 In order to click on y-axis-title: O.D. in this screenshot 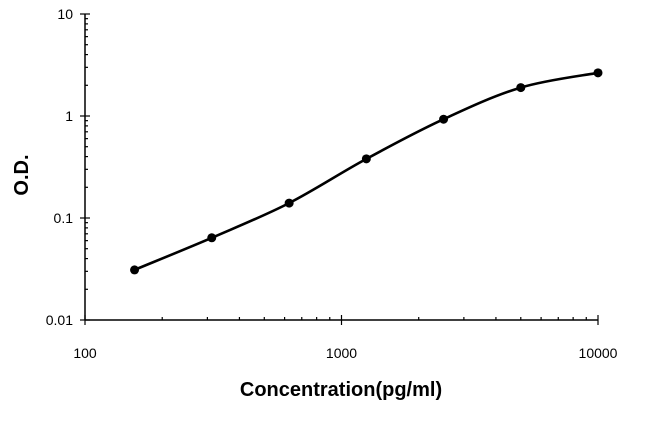, I will do `click(22, 174)`.